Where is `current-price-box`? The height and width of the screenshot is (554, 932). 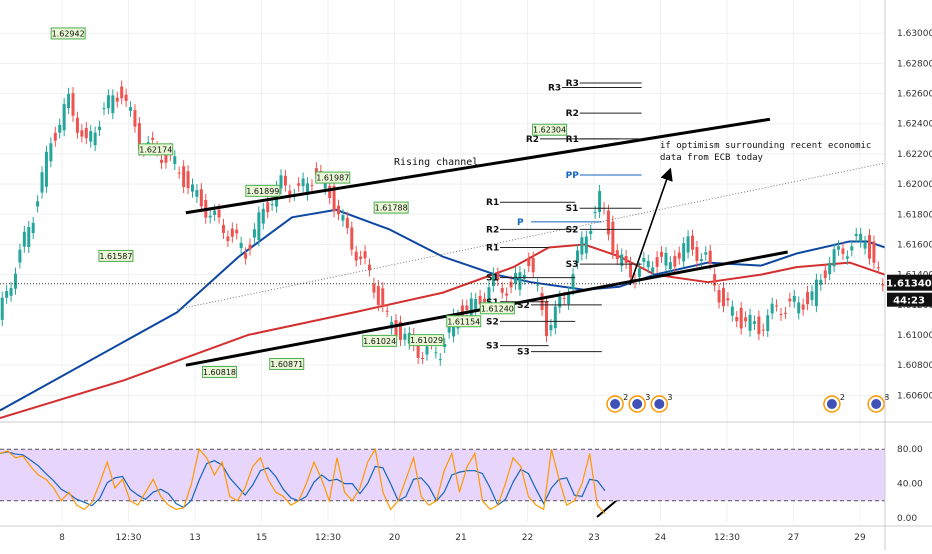
current-price-box is located at coordinates (909, 282).